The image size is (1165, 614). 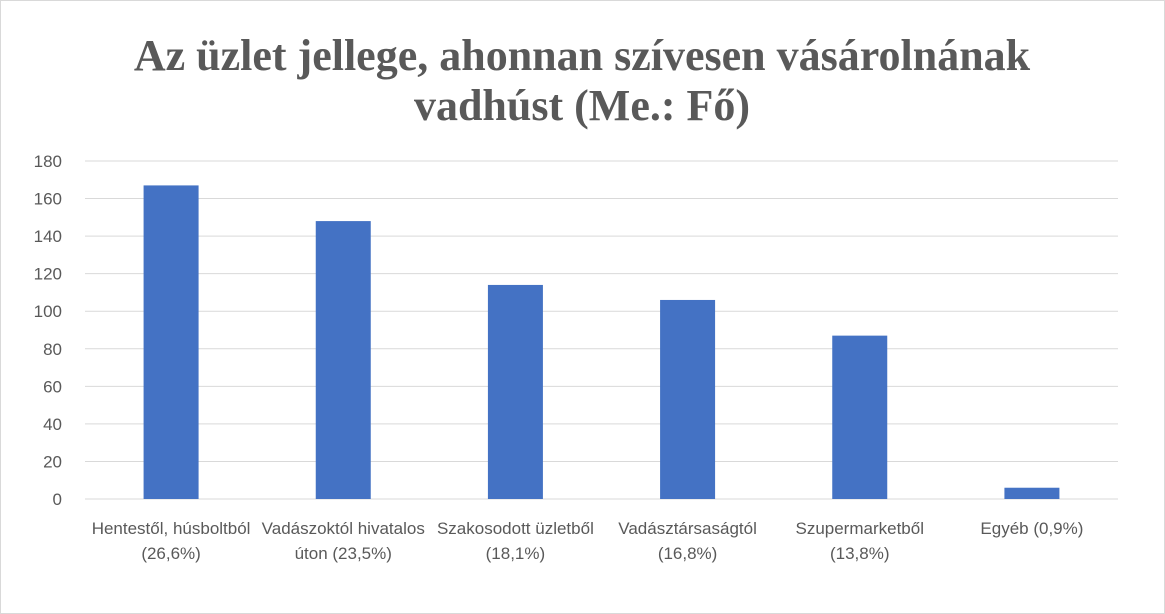 I want to click on y-tick-label: 180, so click(x=48, y=161).